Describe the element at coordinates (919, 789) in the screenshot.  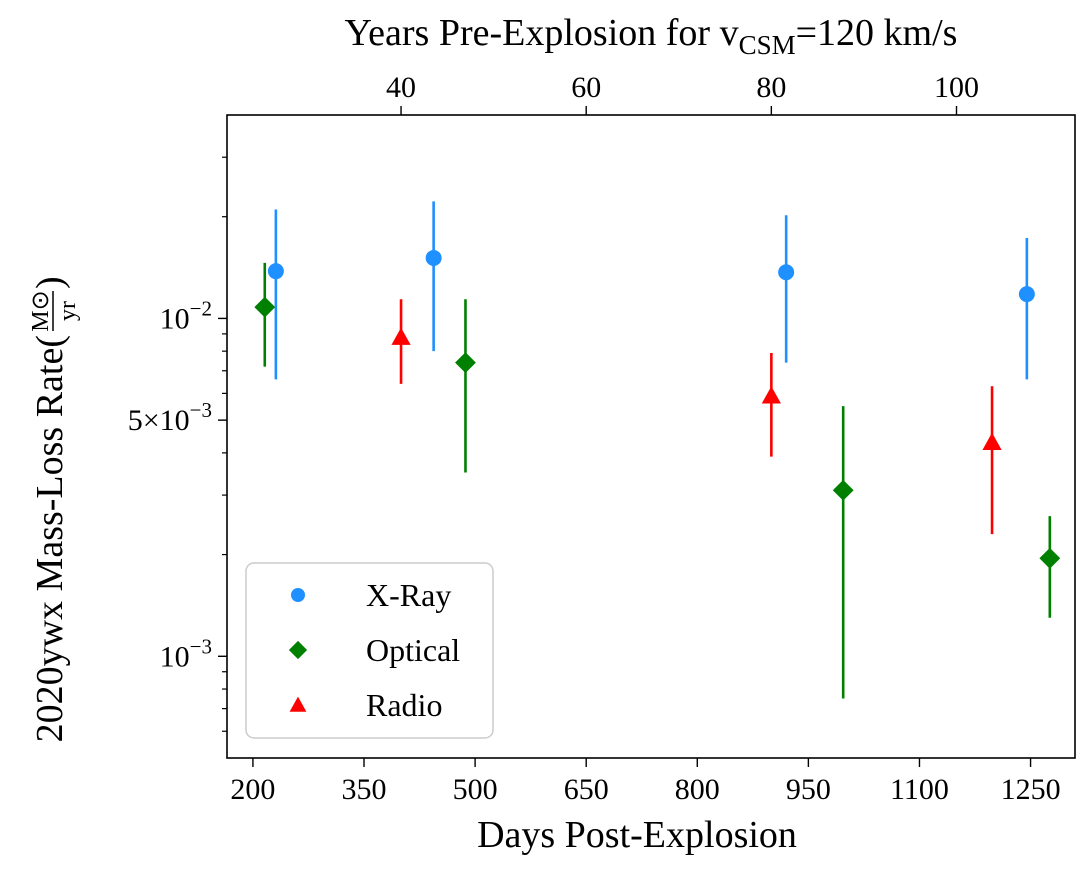
I see `x-tick-label: 1100` at that location.